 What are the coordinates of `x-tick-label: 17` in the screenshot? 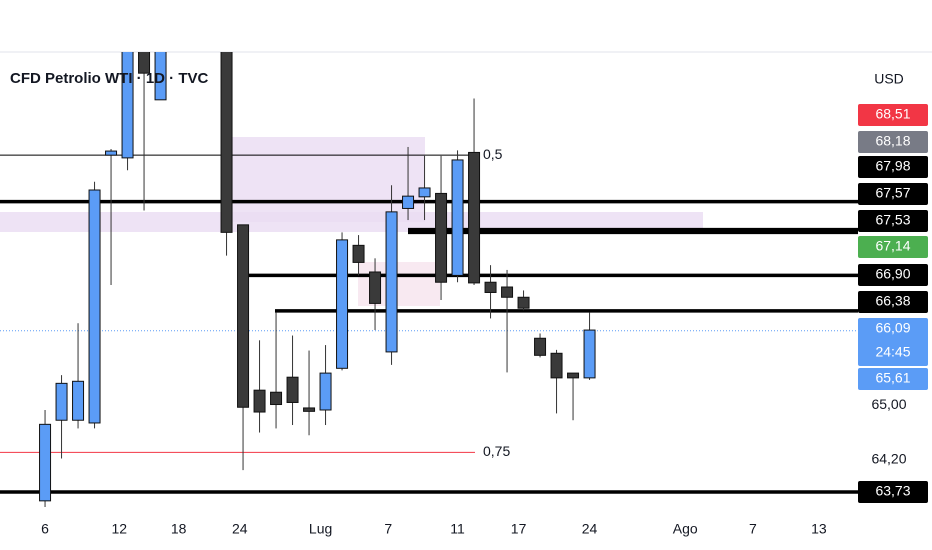 It's located at (519, 529).